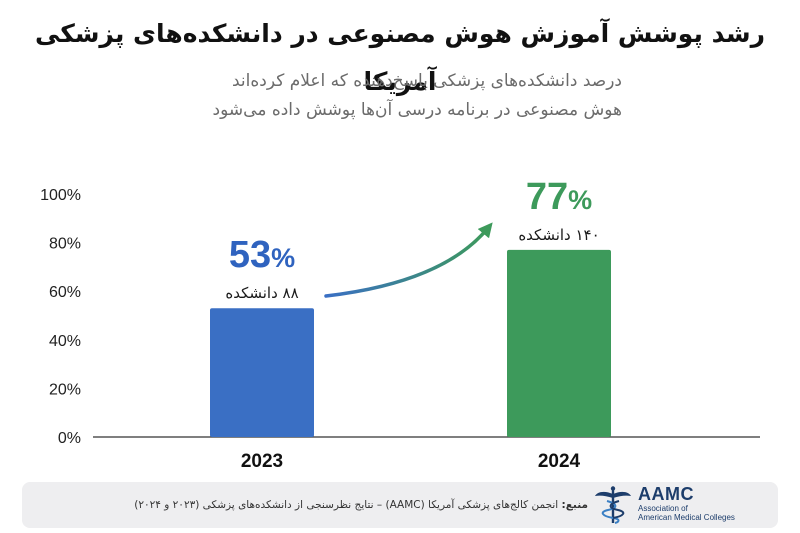  Describe the element at coordinates (262, 372) in the screenshot. I see `bar-2023` at that location.